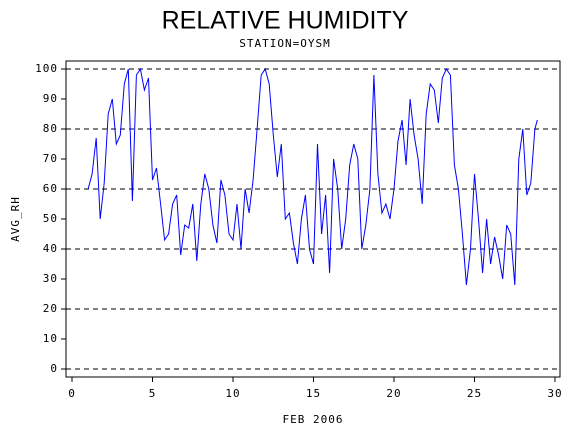 Image resolution: width=570 pixels, height=430 pixels. Describe the element at coordinates (313, 419) in the screenshot. I see `x-axis-label: FEB 2006` at that location.